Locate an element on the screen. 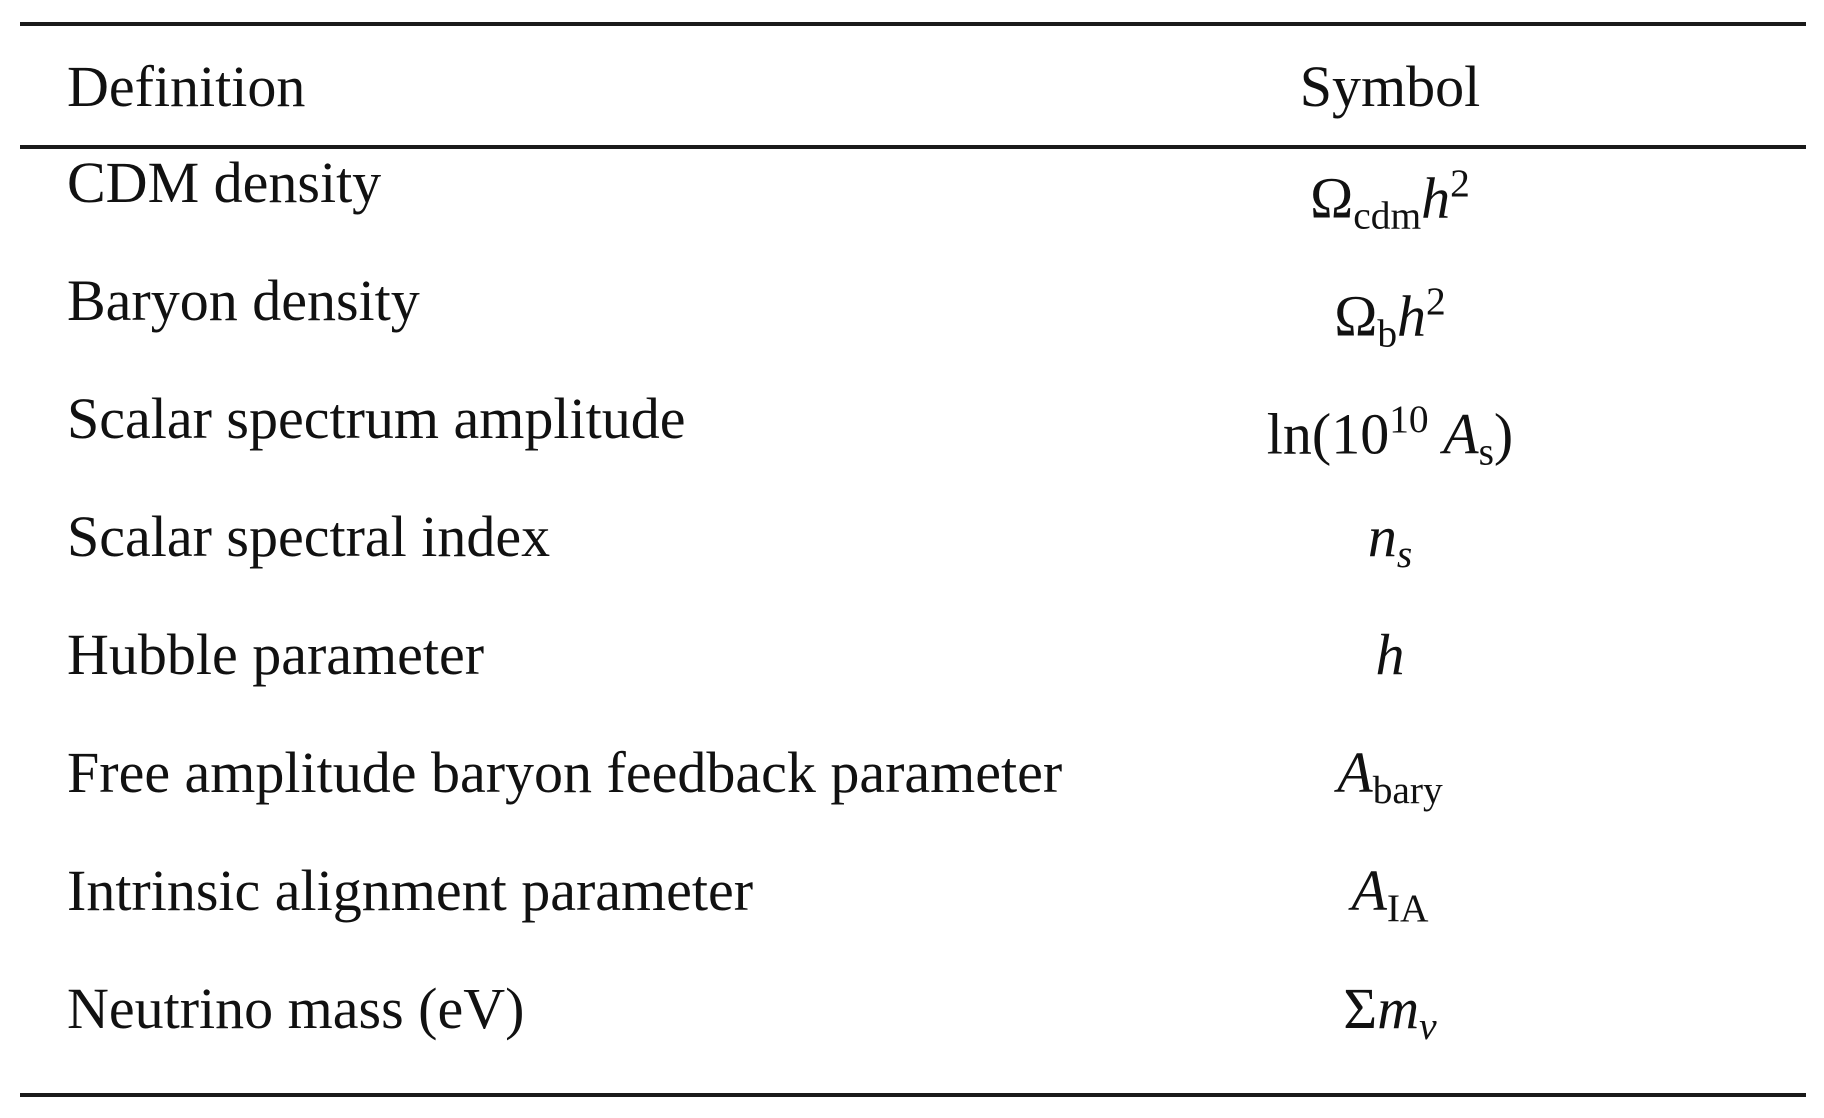 This screenshot has height=1118, width=1824. row-symbol: Ωcdmh2 is located at coordinates (1390, 199).